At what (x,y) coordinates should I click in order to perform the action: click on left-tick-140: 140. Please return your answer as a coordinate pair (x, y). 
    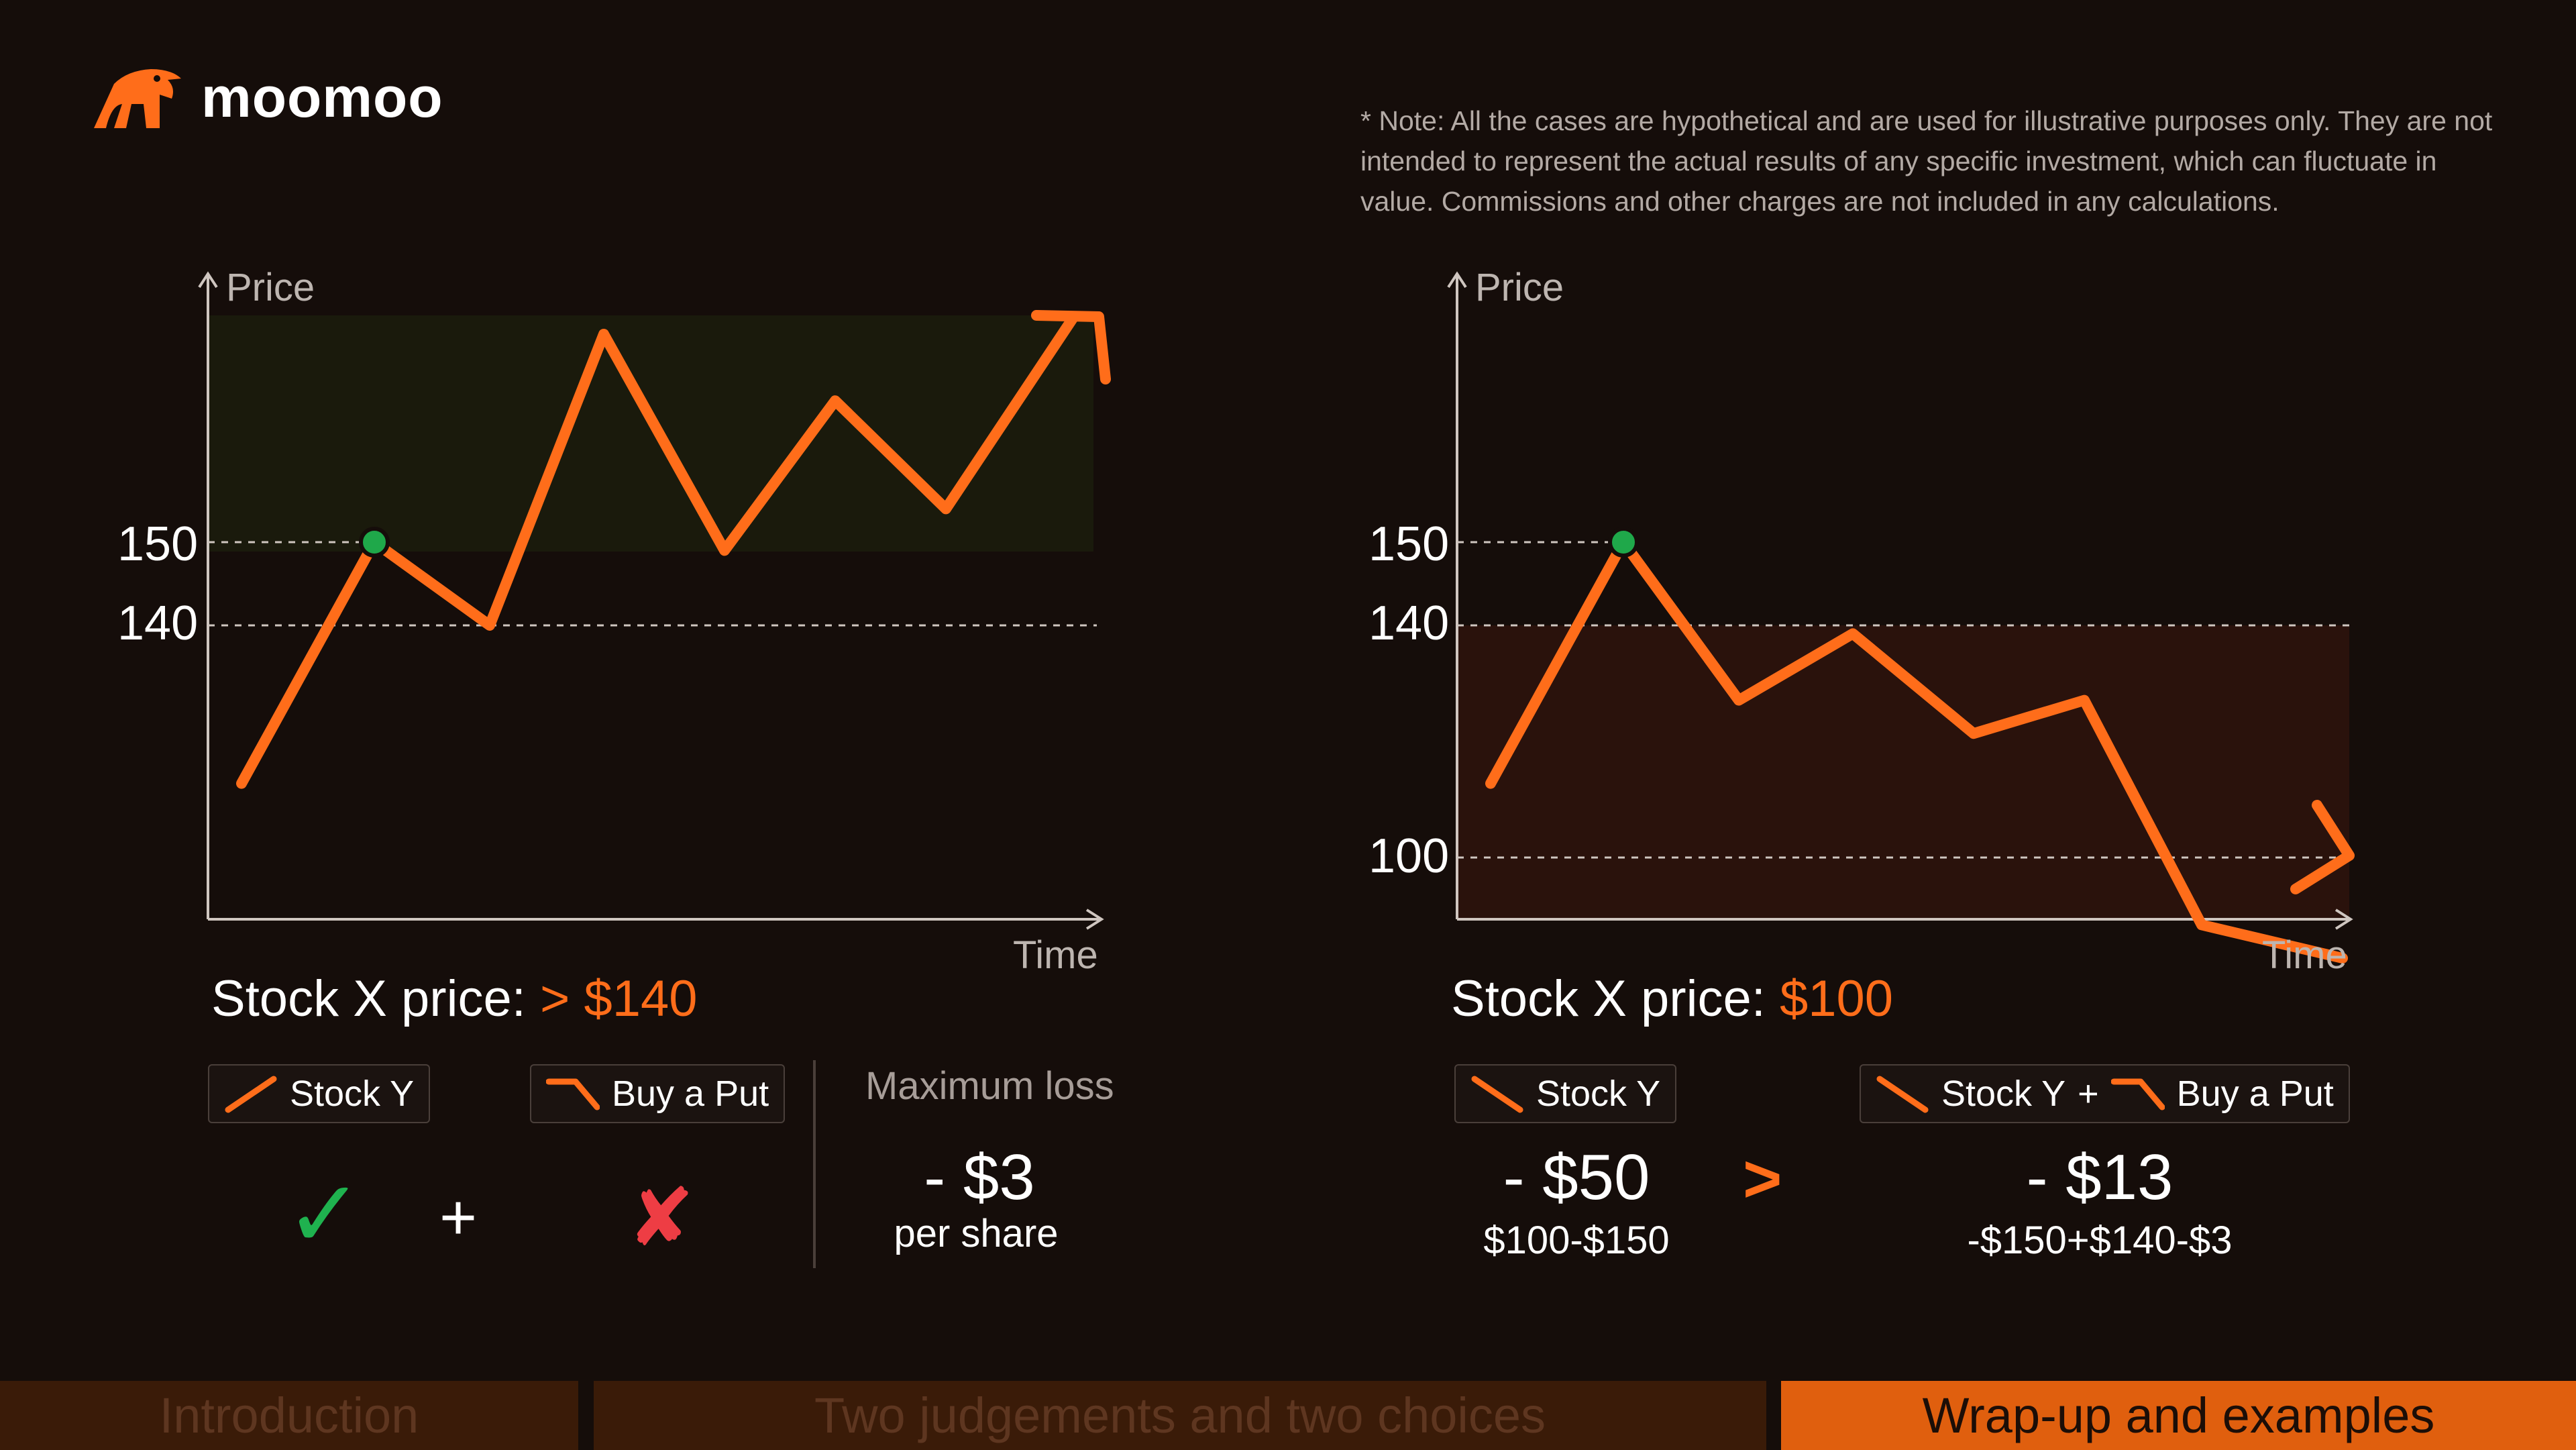
    Looking at the image, I should click on (158, 623).